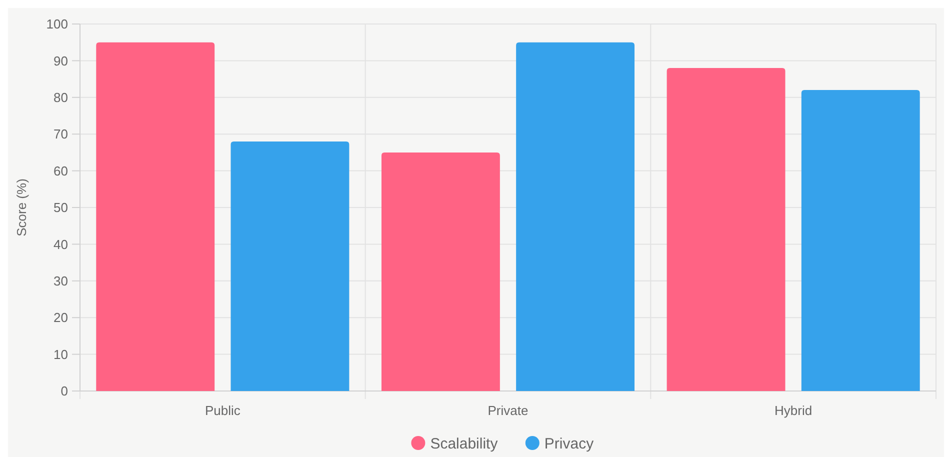  I want to click on y-tick-label: 70, so click(61, 134).